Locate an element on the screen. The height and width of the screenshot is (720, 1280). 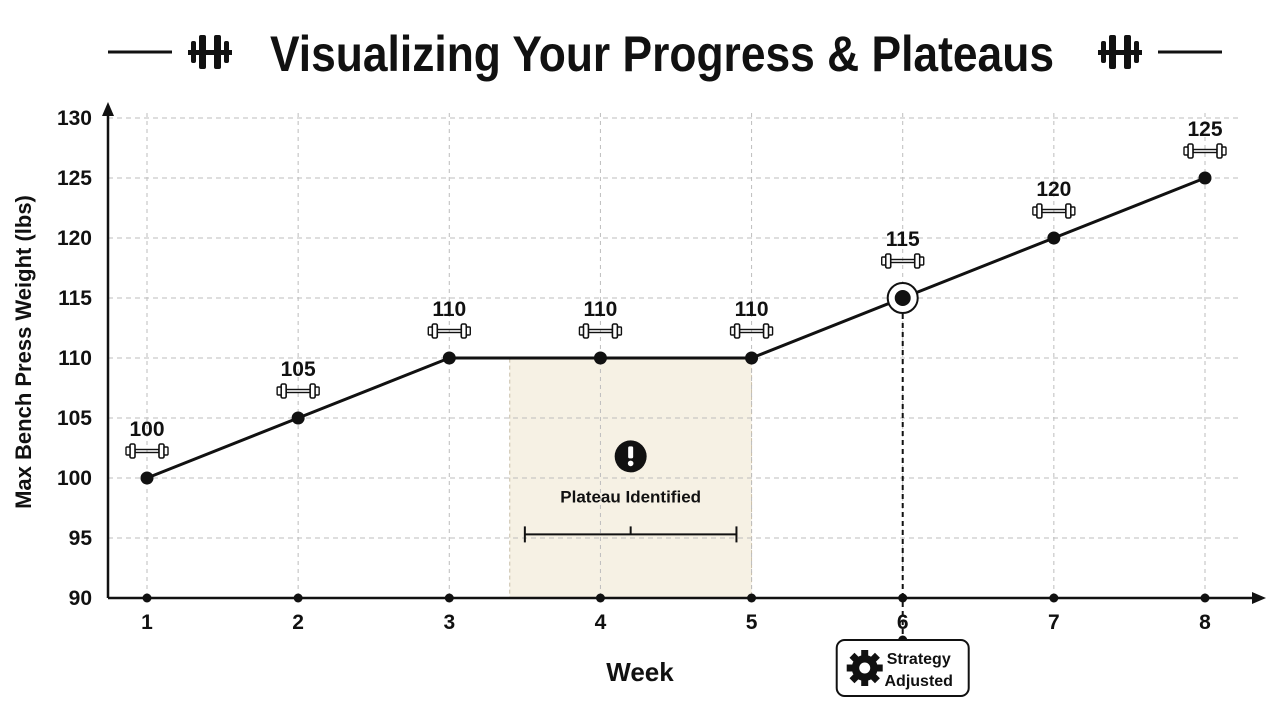
x-tick-label: 2 is located at coordinates (298, 622).